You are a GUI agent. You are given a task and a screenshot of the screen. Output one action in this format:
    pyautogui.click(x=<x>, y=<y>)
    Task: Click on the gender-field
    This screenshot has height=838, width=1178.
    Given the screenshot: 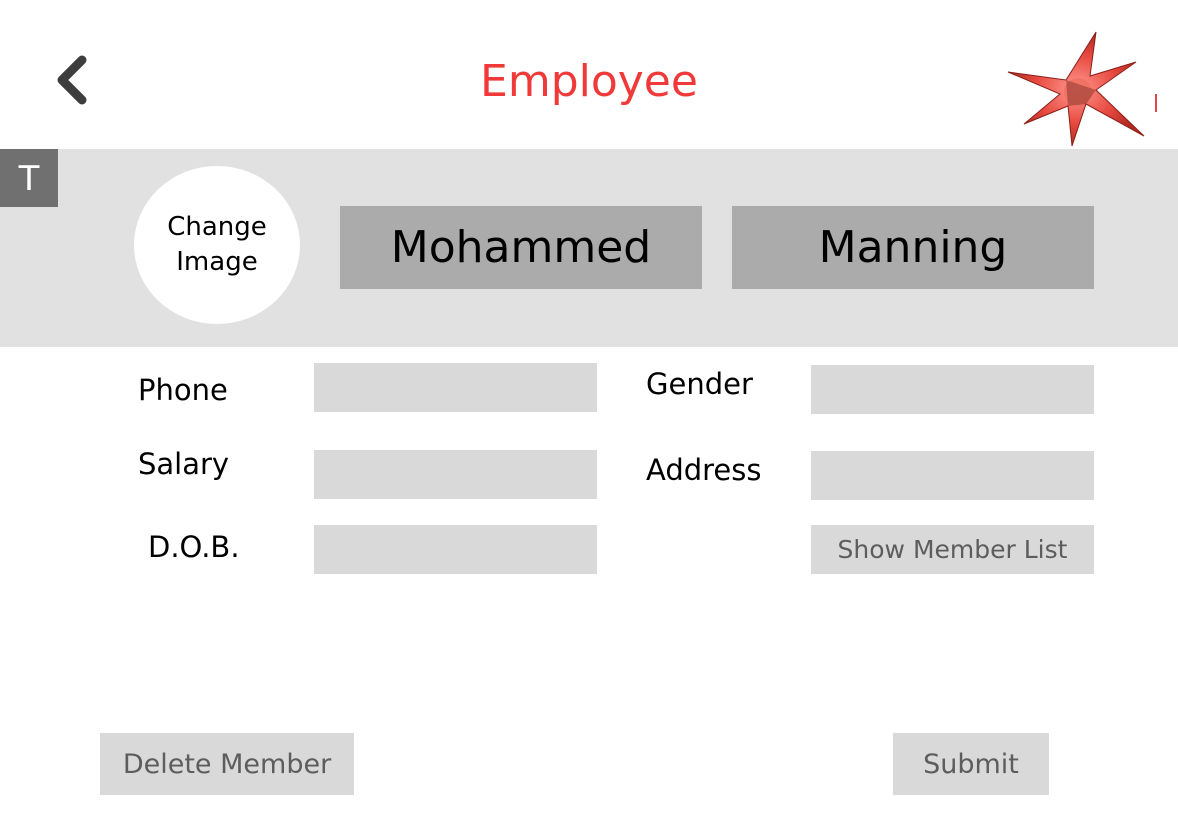 What is the action you would take?
    pyautogui.click(x=952, y=389)
    